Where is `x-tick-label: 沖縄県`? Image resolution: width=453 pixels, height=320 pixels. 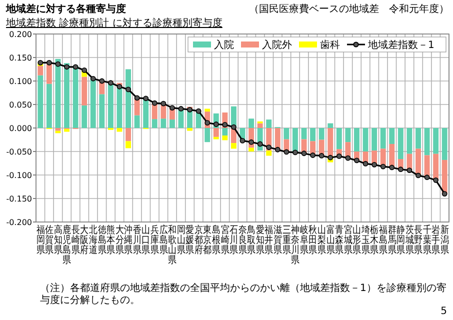 x-tick-label: 沖縄県 is located at coordinates (127, 240).